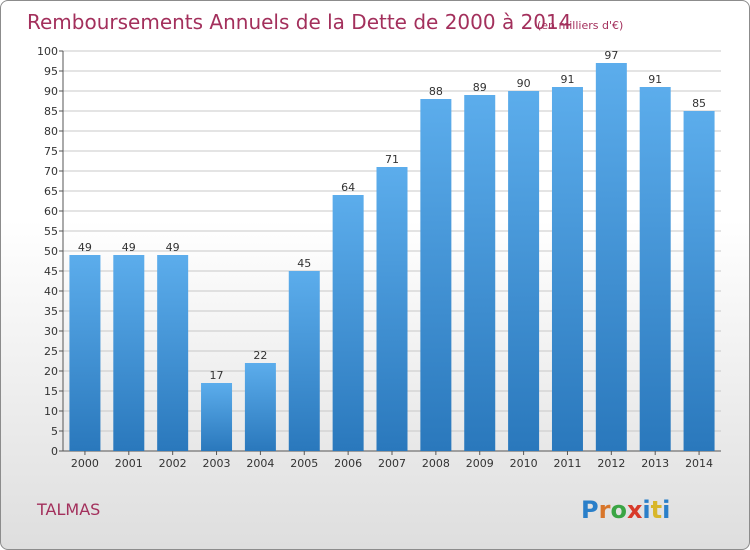  I want to click on y-tick-label: 80, so click(51, 131).